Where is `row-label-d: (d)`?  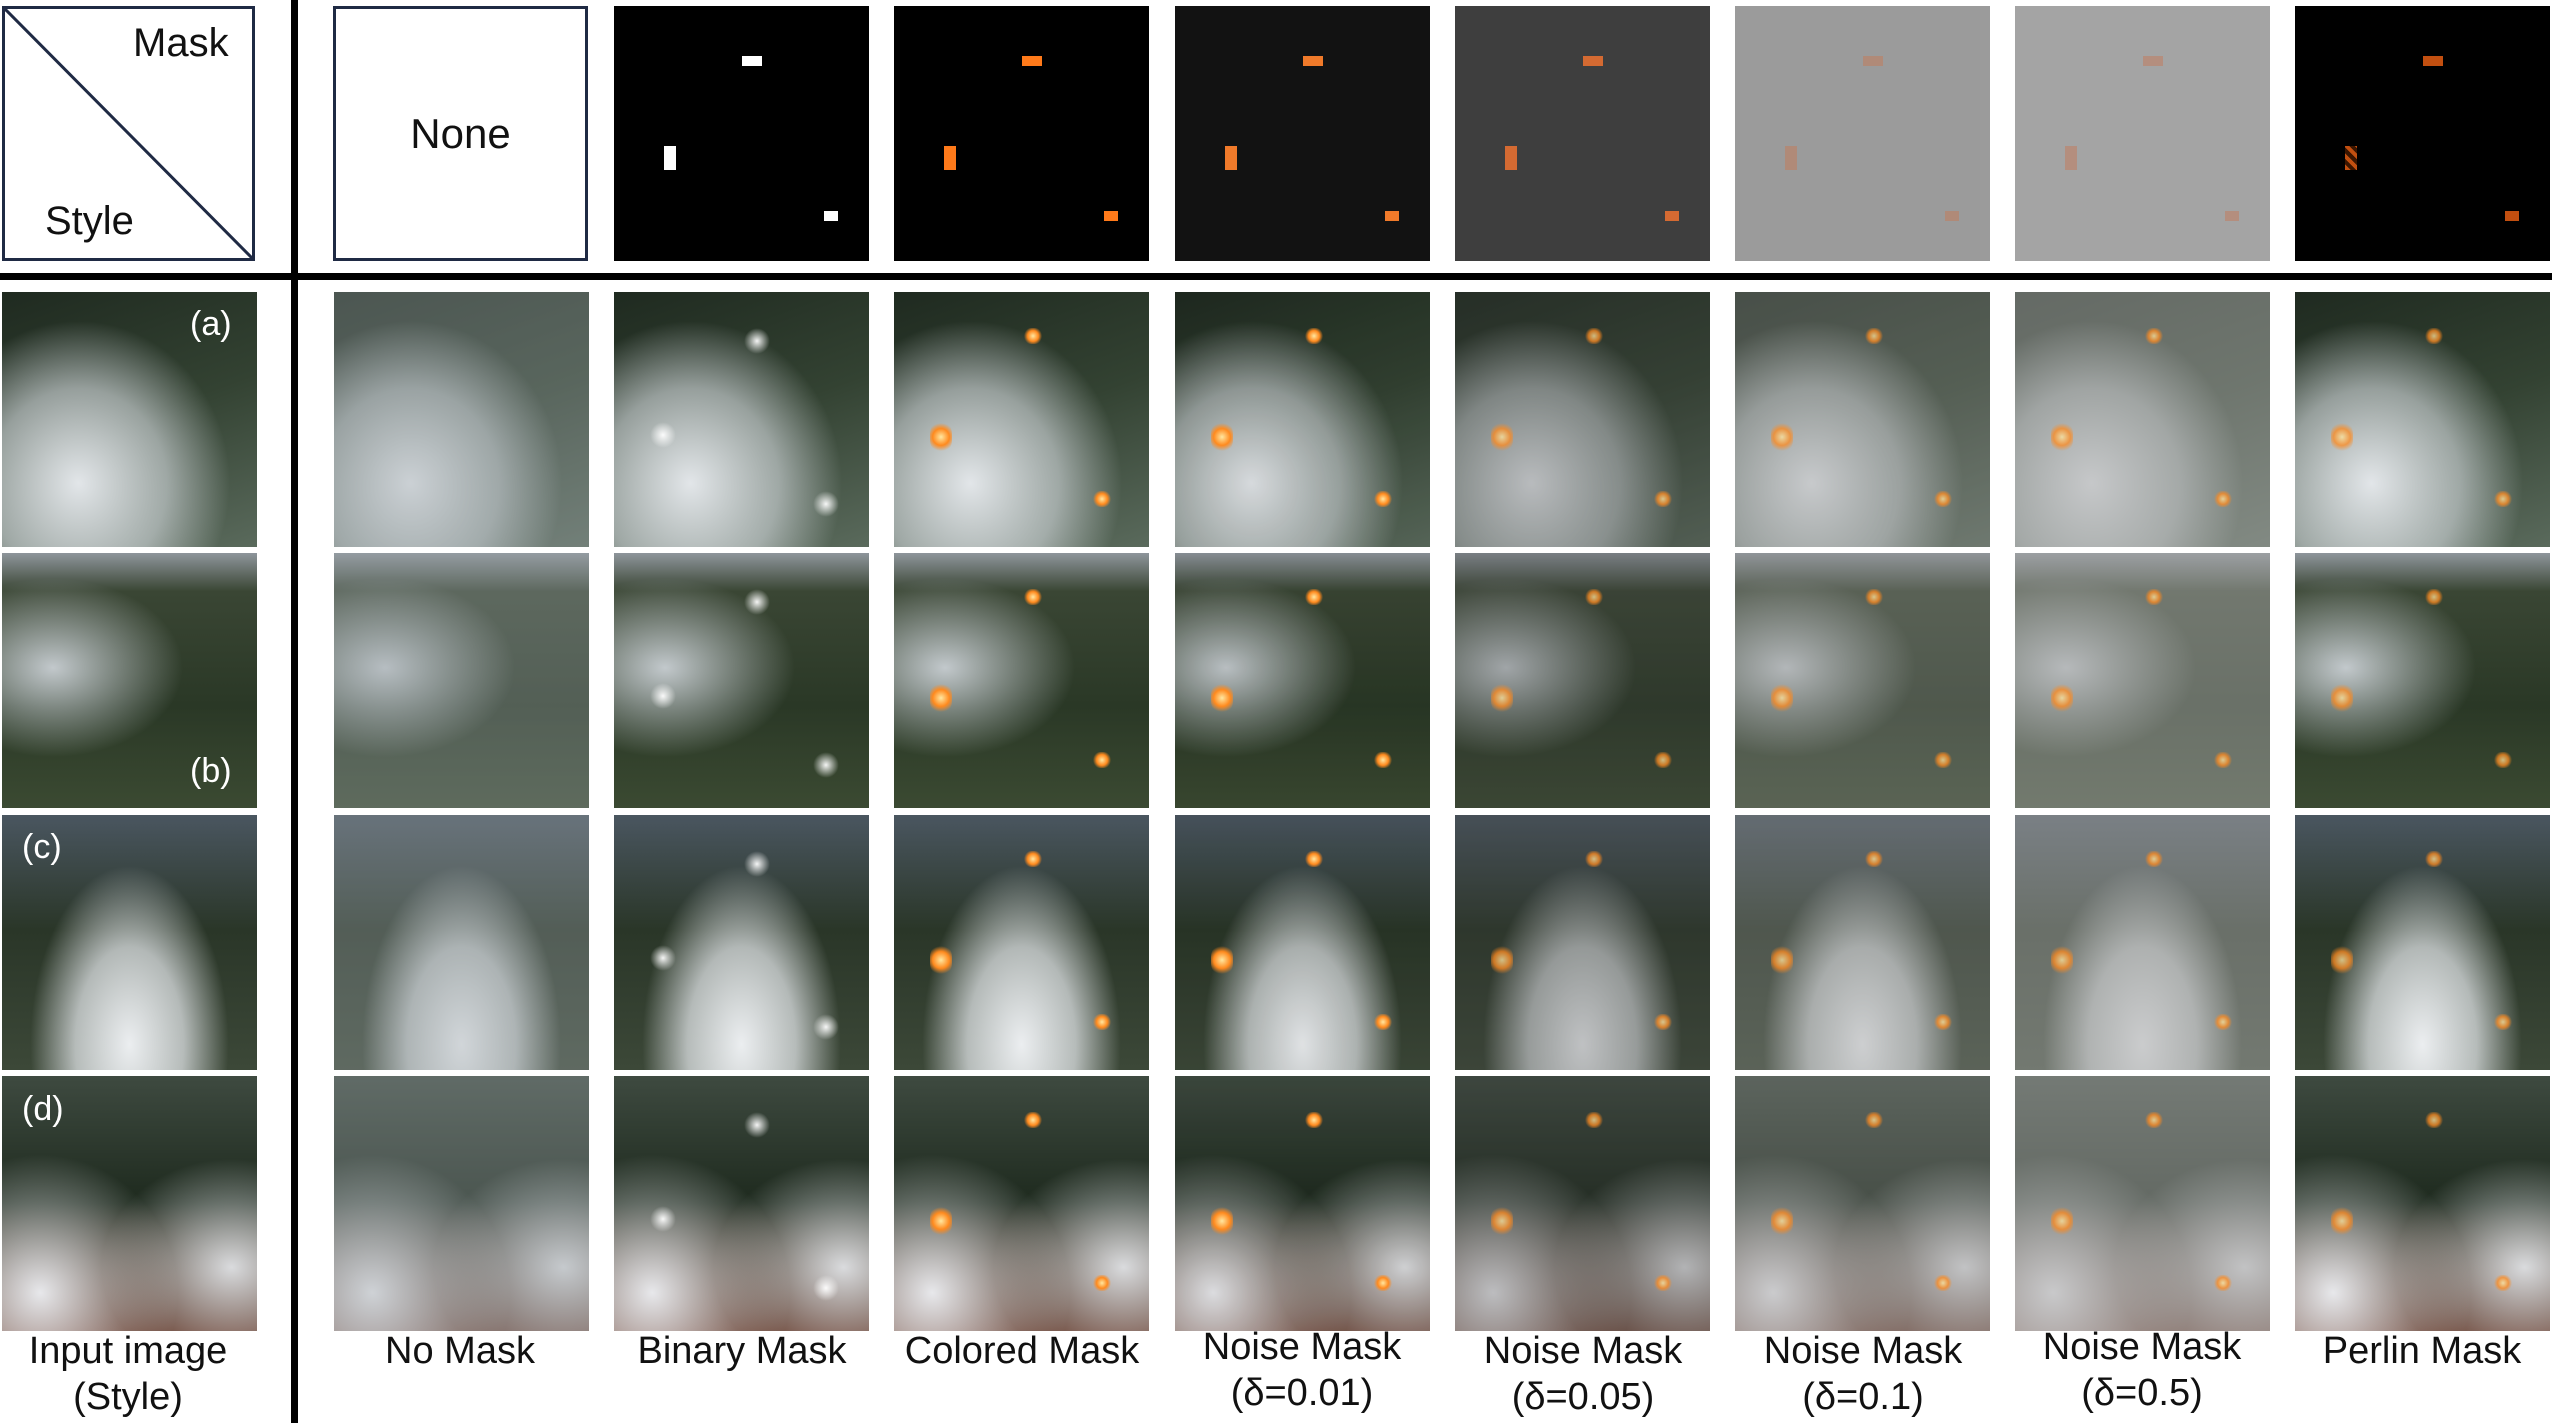 row-label-d: (d) is located at coordinates (43, 1109).